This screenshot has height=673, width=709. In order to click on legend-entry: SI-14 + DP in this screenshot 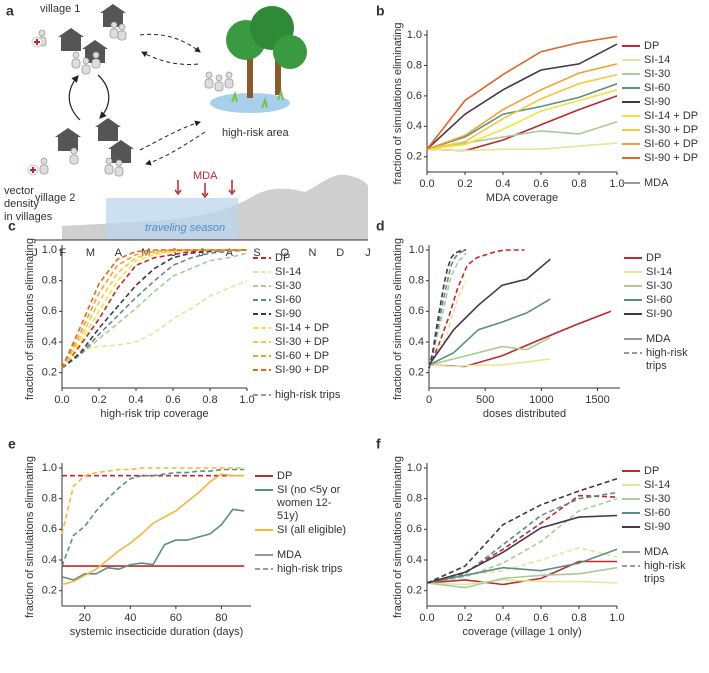, I will do `click(299, 328)`.